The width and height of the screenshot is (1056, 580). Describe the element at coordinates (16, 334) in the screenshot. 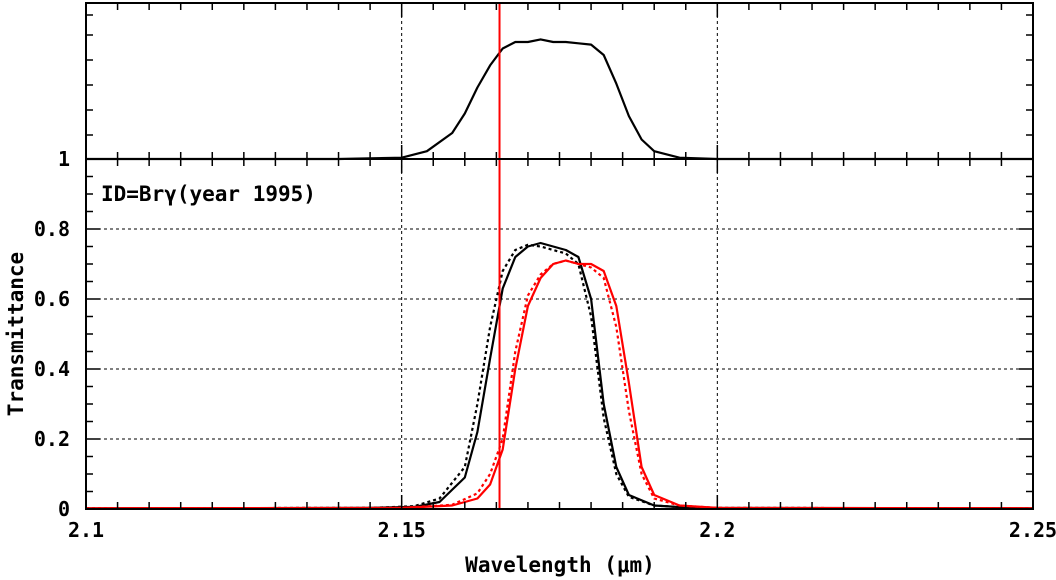

I see `y-axis-label: Transmittance` at that location.